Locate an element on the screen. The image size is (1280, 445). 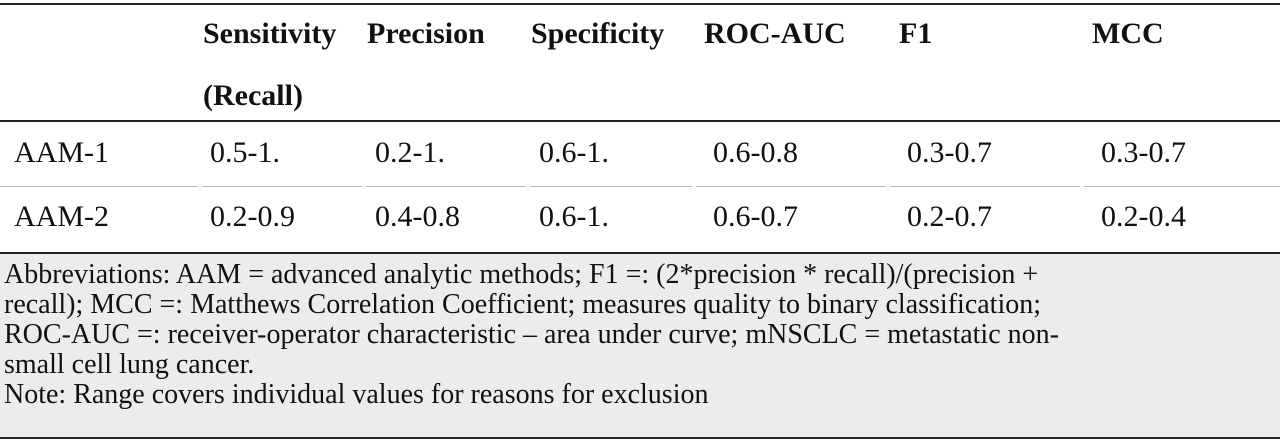
header-f1: F1 is located at coordinates (916, 33).